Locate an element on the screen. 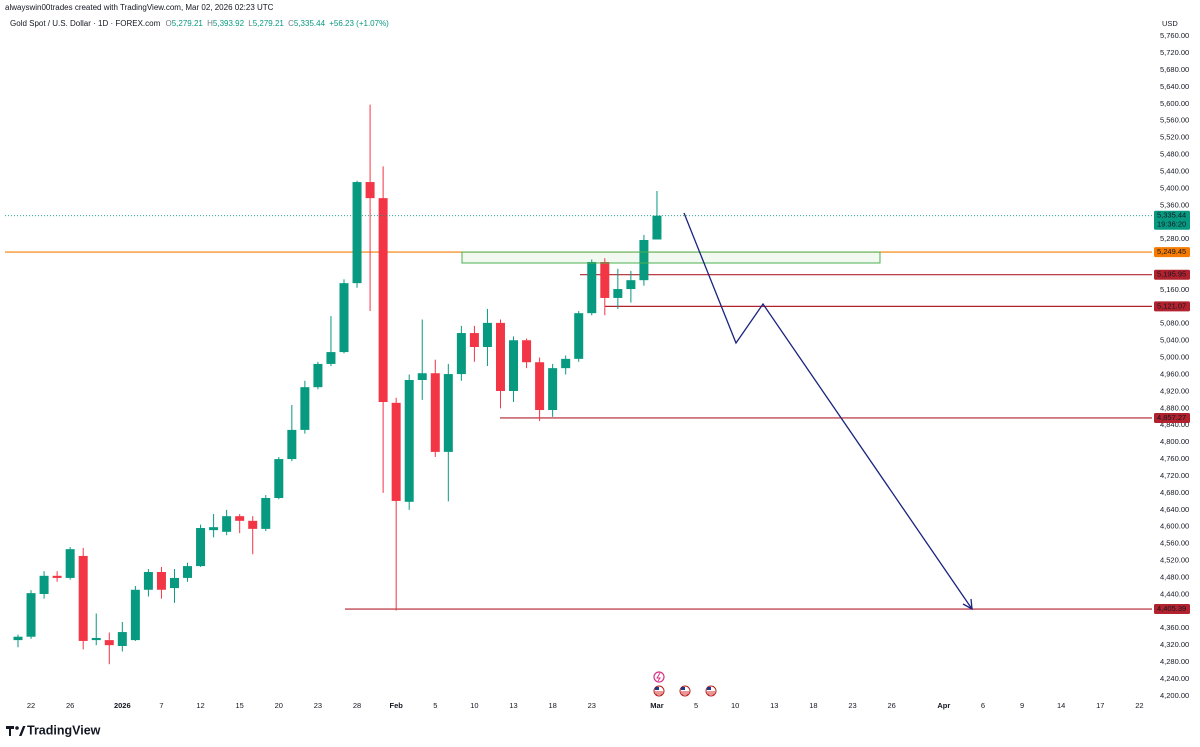 The image size is (1200, 747). y-tick-label: 5,000.00 is located at coordinates (1174, 357).